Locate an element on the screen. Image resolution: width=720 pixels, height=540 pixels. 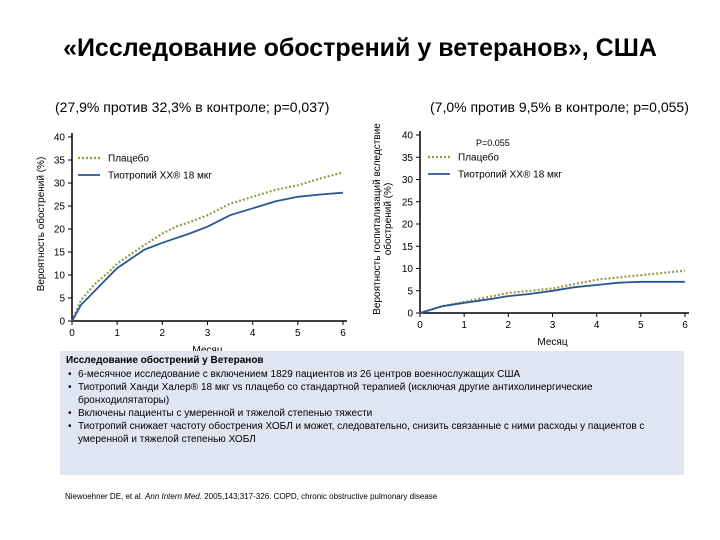
chart-right-subtitle: (7,0% против 9,5% в контроле; p=0,055) is located at coordinates (559, 107).